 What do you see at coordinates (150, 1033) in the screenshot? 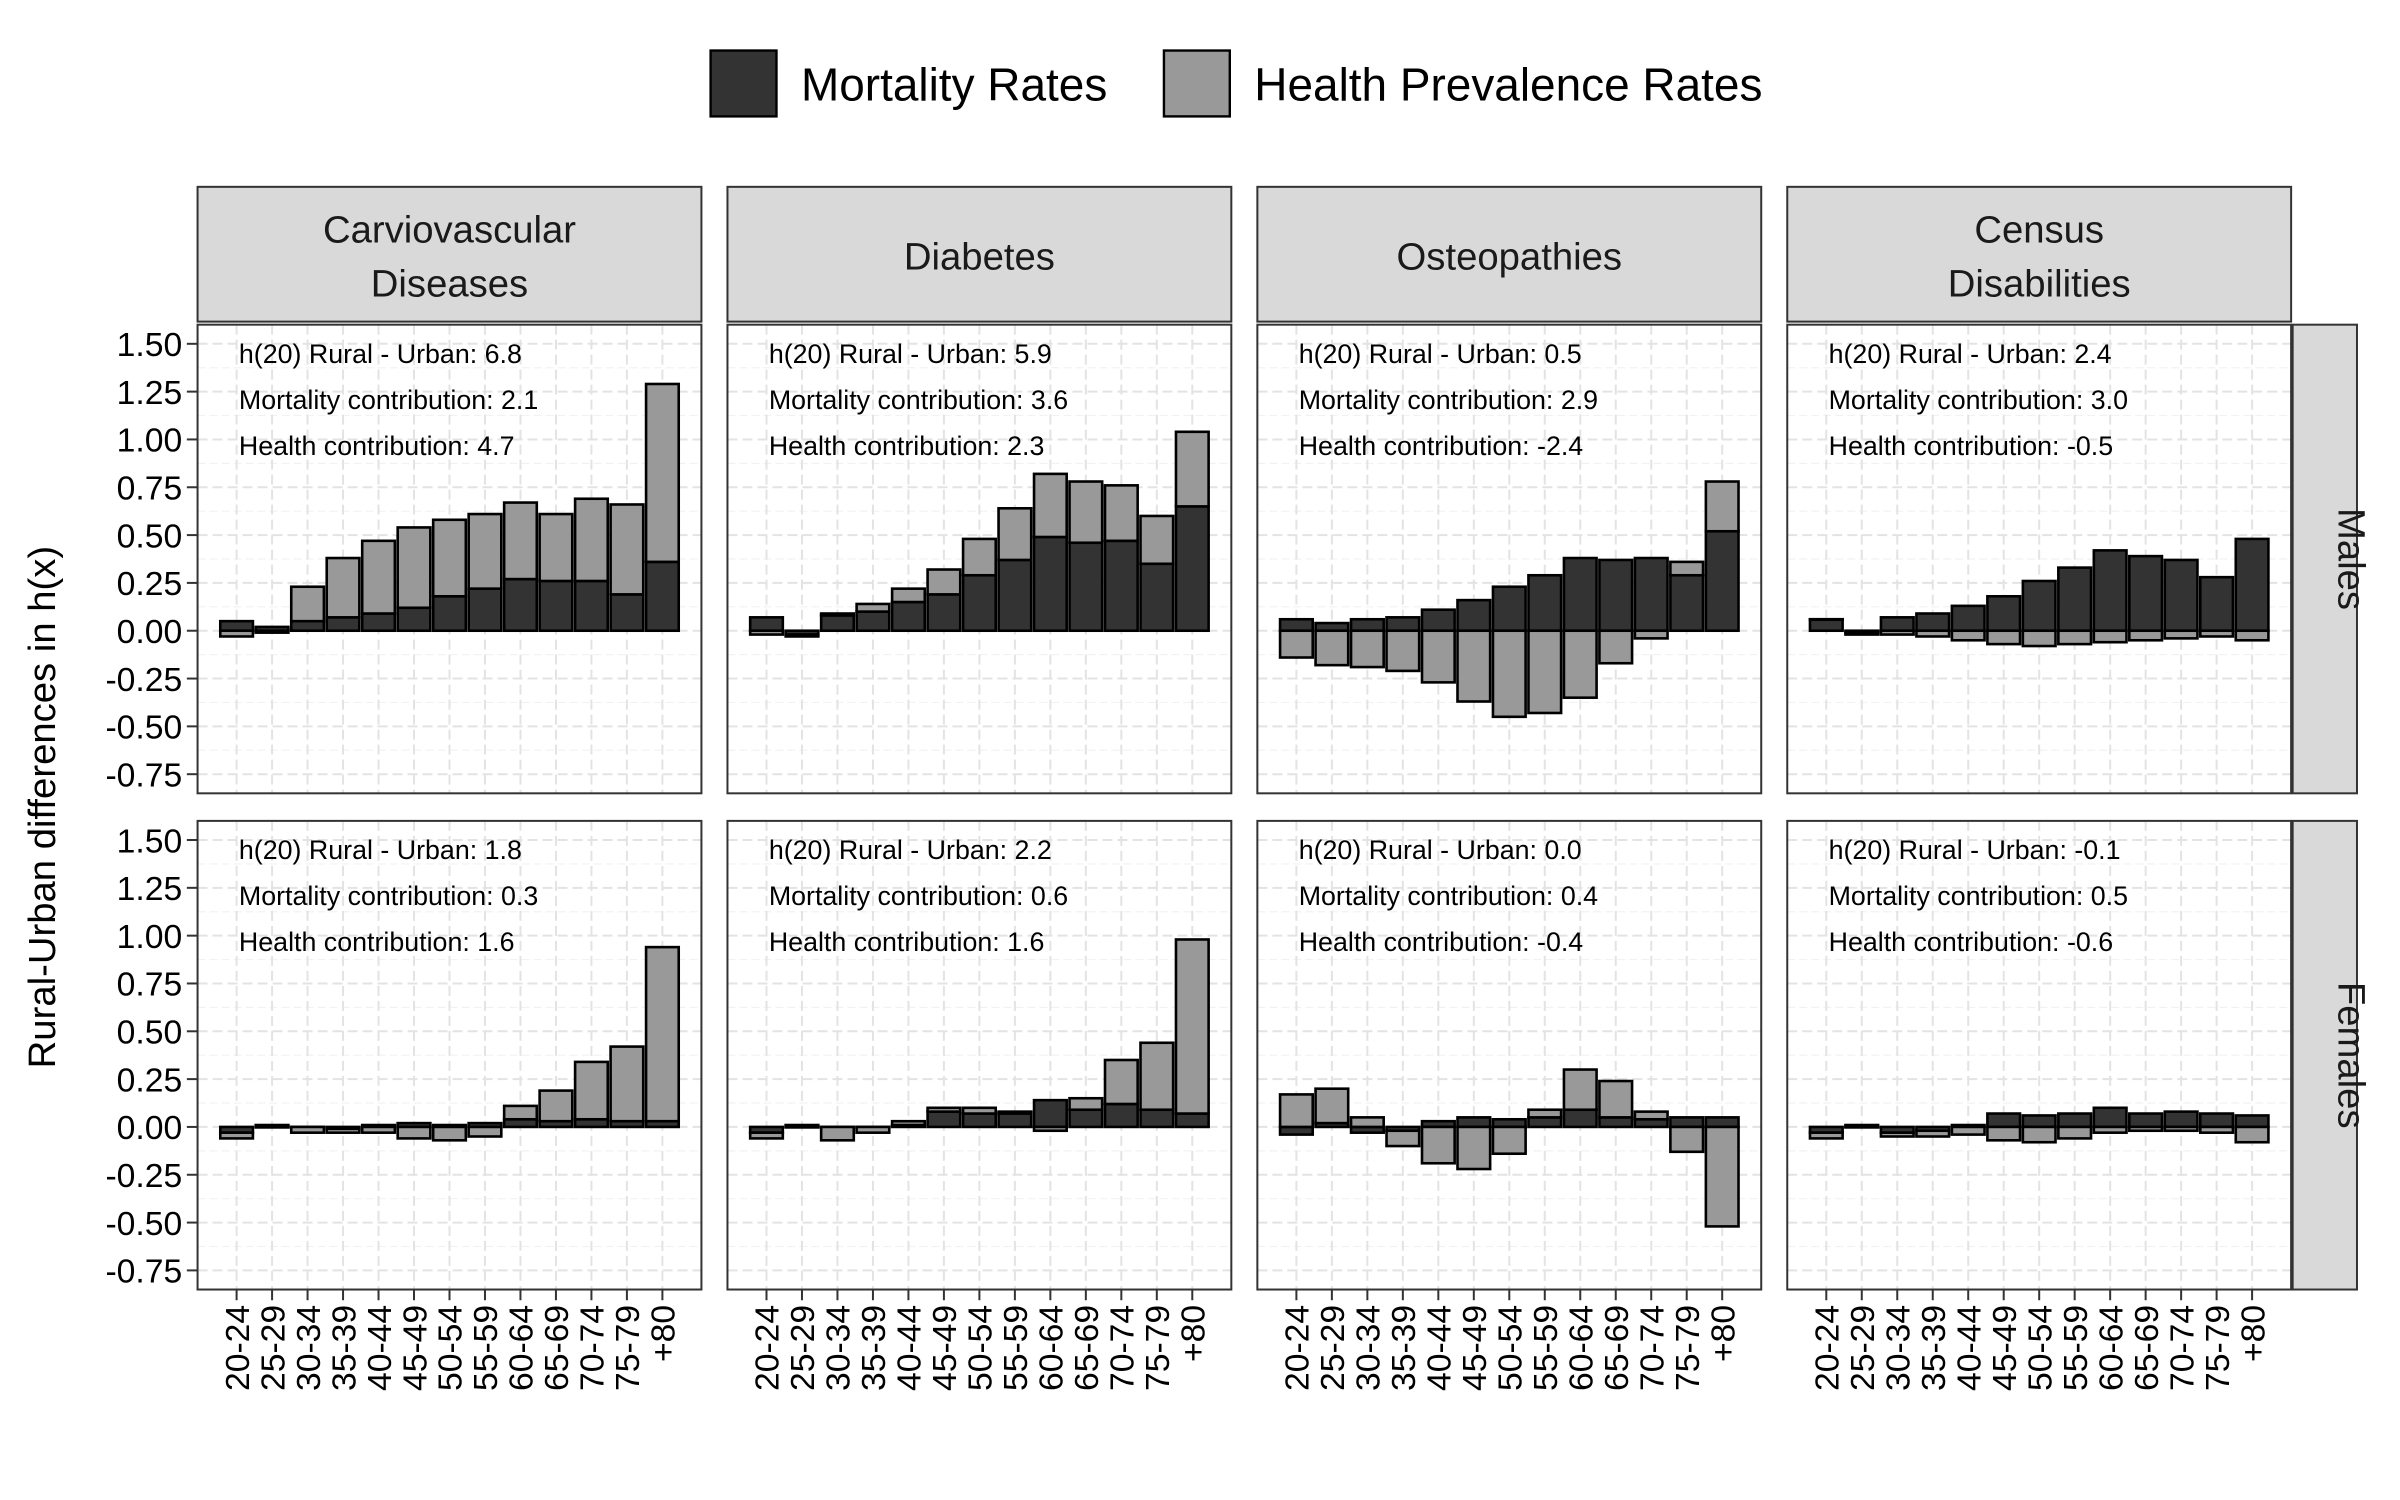
I see `y-tick-label: 0.50` at bounding box center [150, 1033].